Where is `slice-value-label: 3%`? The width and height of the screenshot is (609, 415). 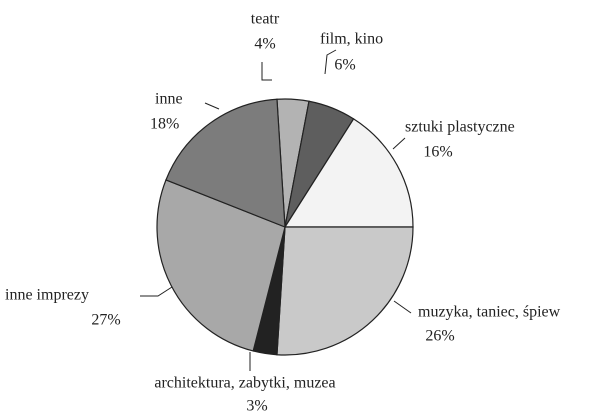 slice-value-label: 3% is located at coordinates (256, 406).